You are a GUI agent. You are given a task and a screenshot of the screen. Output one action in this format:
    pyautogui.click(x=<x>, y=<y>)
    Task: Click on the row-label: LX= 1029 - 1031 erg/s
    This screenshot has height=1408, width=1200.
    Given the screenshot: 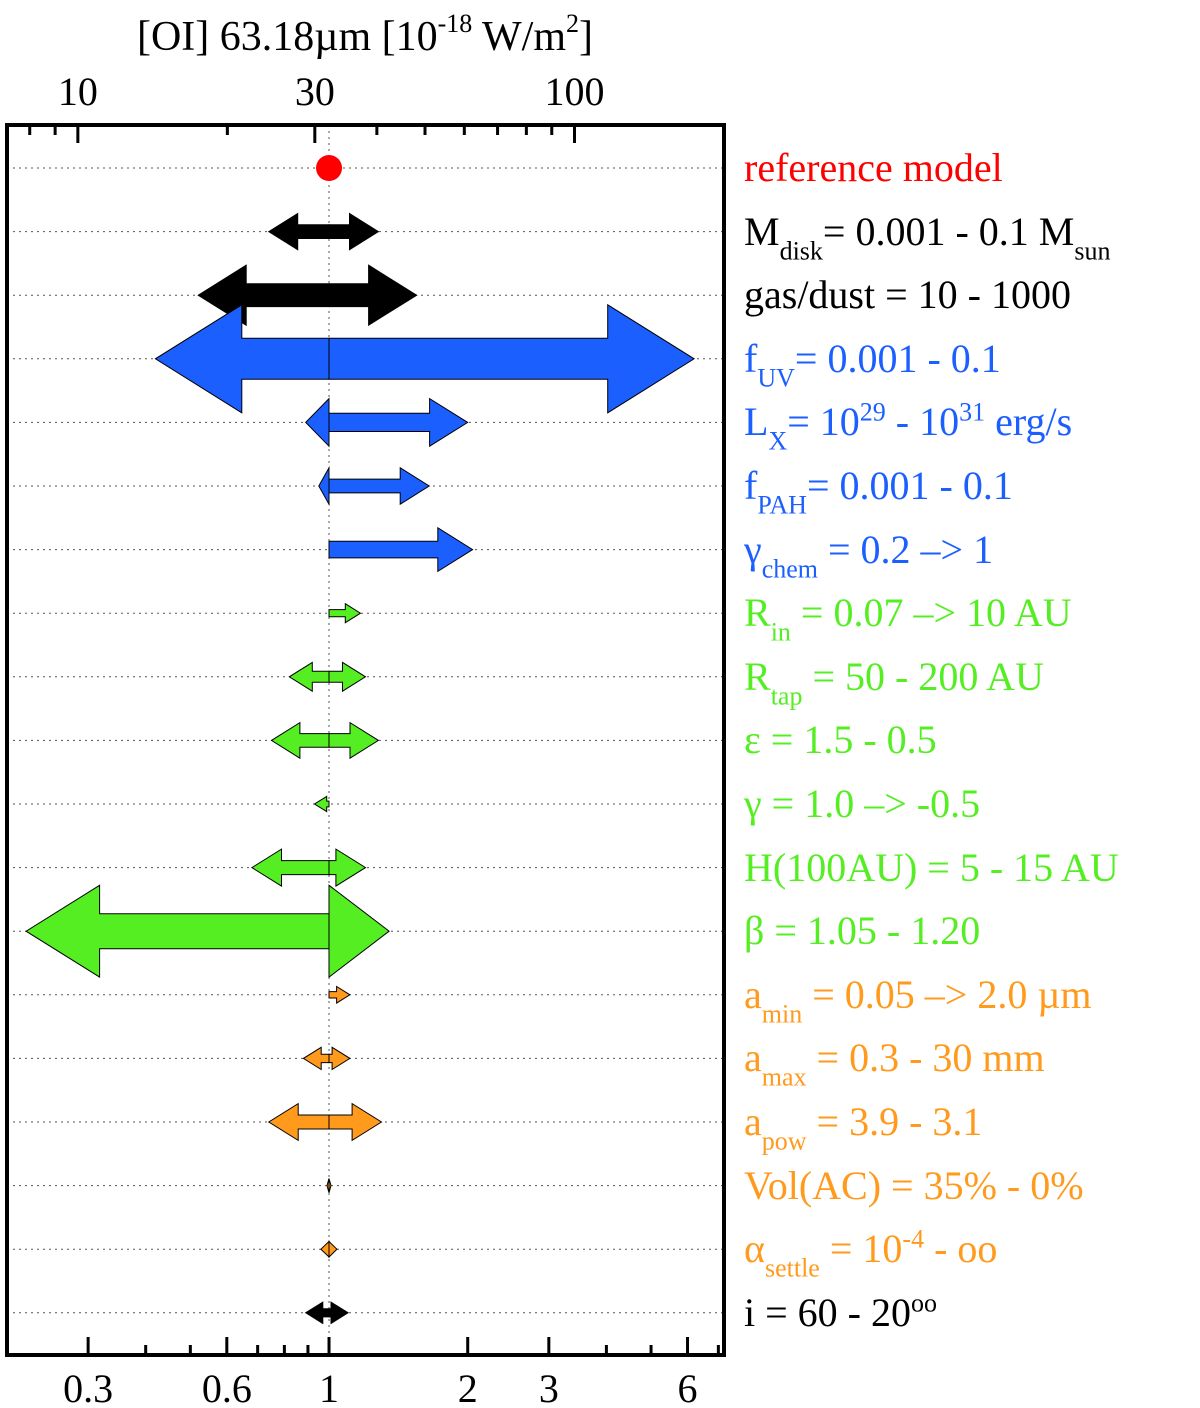 What is the action you would take?
    pyautogui.click(x=908, y=427)
    